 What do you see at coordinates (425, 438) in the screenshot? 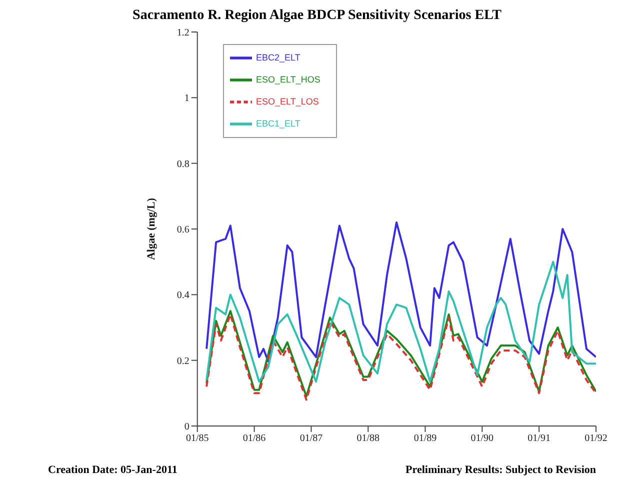
I see `x-tick-label: 01/89` at bounding box center [425, 438].